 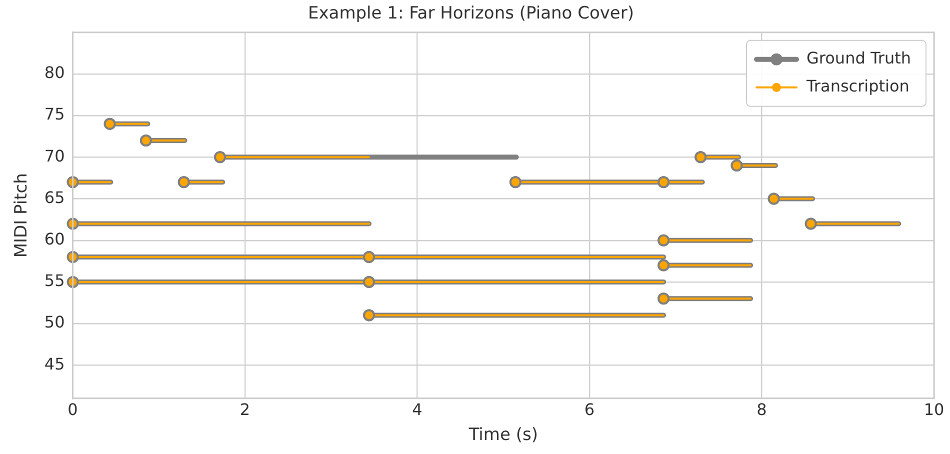 I want to click on x-tick-label: 0, so click(x=73, y=410).